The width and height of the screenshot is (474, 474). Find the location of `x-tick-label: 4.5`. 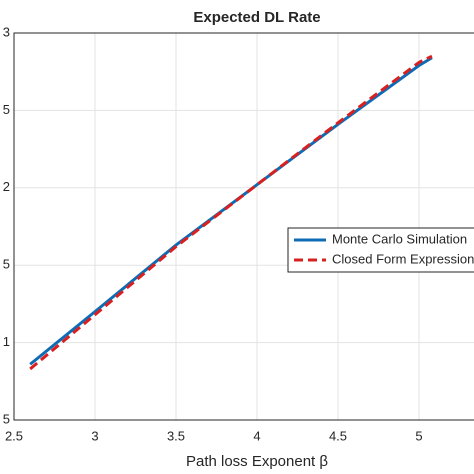

x-tick-label: 4.5 is located at coordinates (338, 435).